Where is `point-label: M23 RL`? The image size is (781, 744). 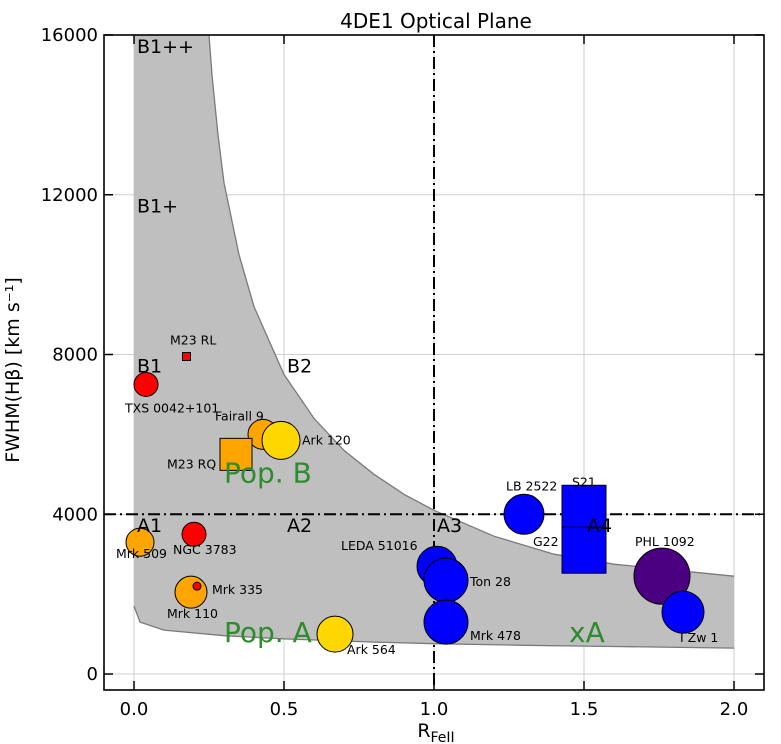 point-label: M23 RL is located at coordinates (193, 340).